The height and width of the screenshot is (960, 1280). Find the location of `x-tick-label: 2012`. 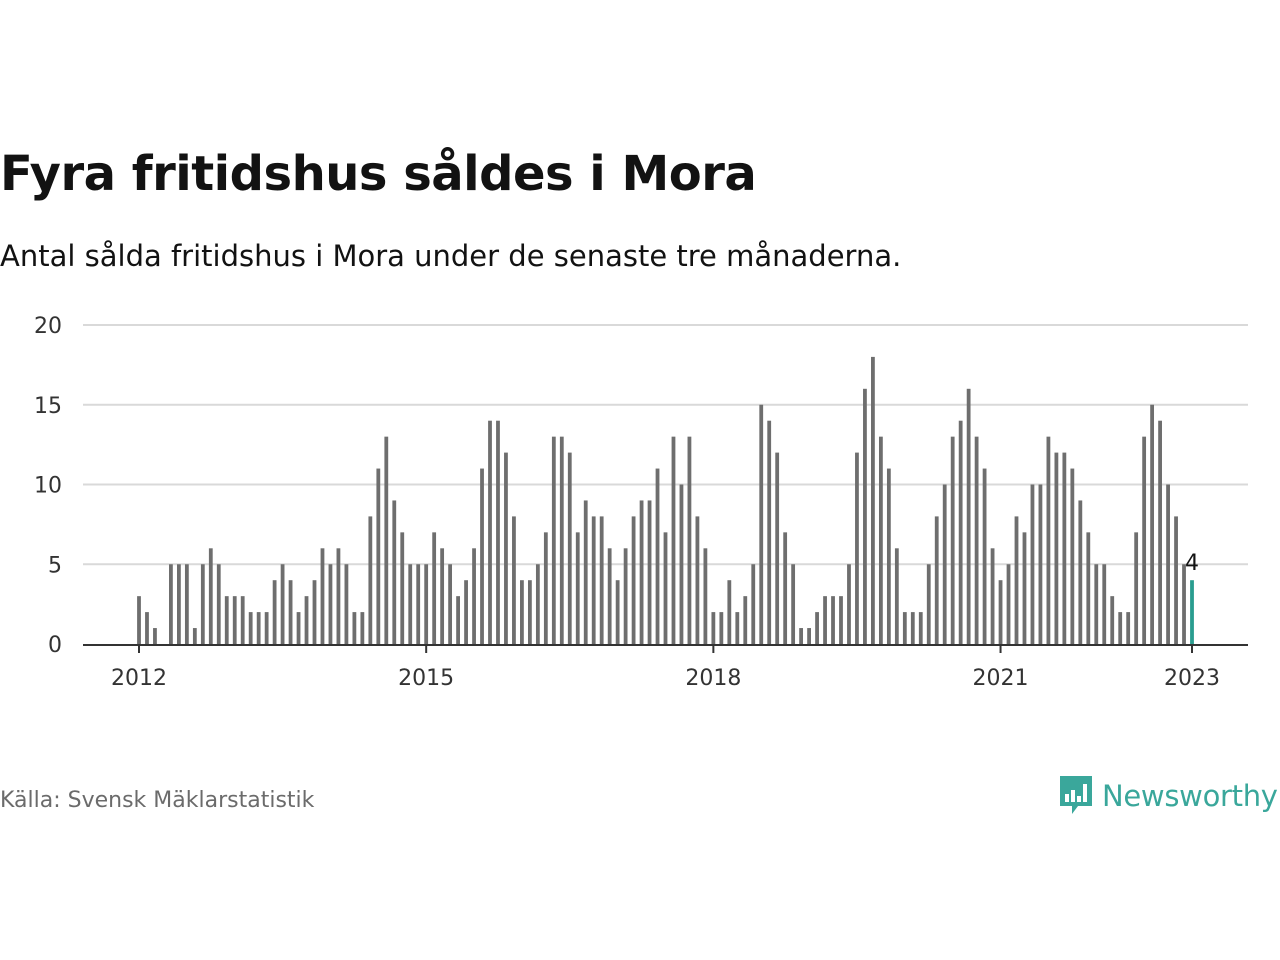

x-tick-label: 2012 is located at coordinates (139, 678).